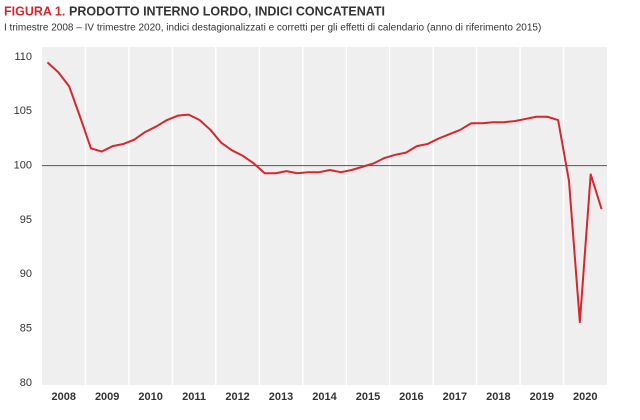 The image size is (640, 420). What do you see at coordinates (368, 397) in the screenshot?
I see `x-tick-label: 2015` at bounding box center [368, 397].